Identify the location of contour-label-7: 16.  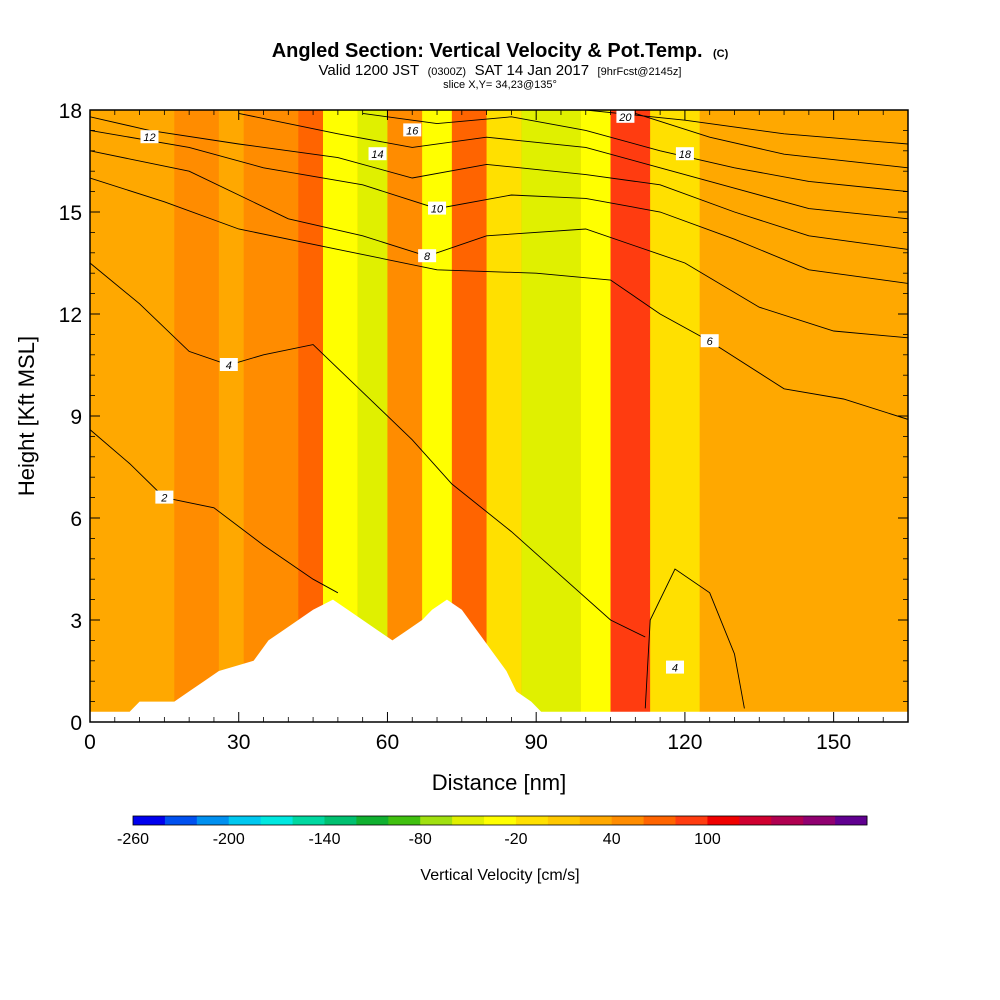
(412, 131).